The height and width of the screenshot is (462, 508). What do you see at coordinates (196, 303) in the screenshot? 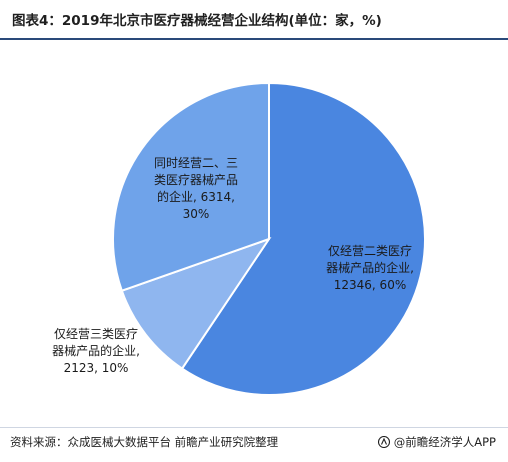
I see `slice-class3-only` at bounding box center [196, 303].